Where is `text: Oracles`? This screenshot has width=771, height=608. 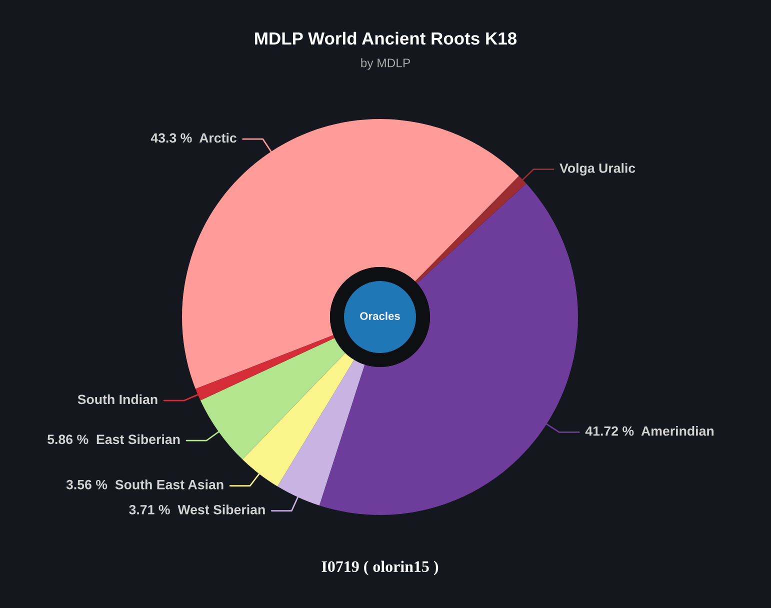
text: Oracles is located at coordinates (380, 316).